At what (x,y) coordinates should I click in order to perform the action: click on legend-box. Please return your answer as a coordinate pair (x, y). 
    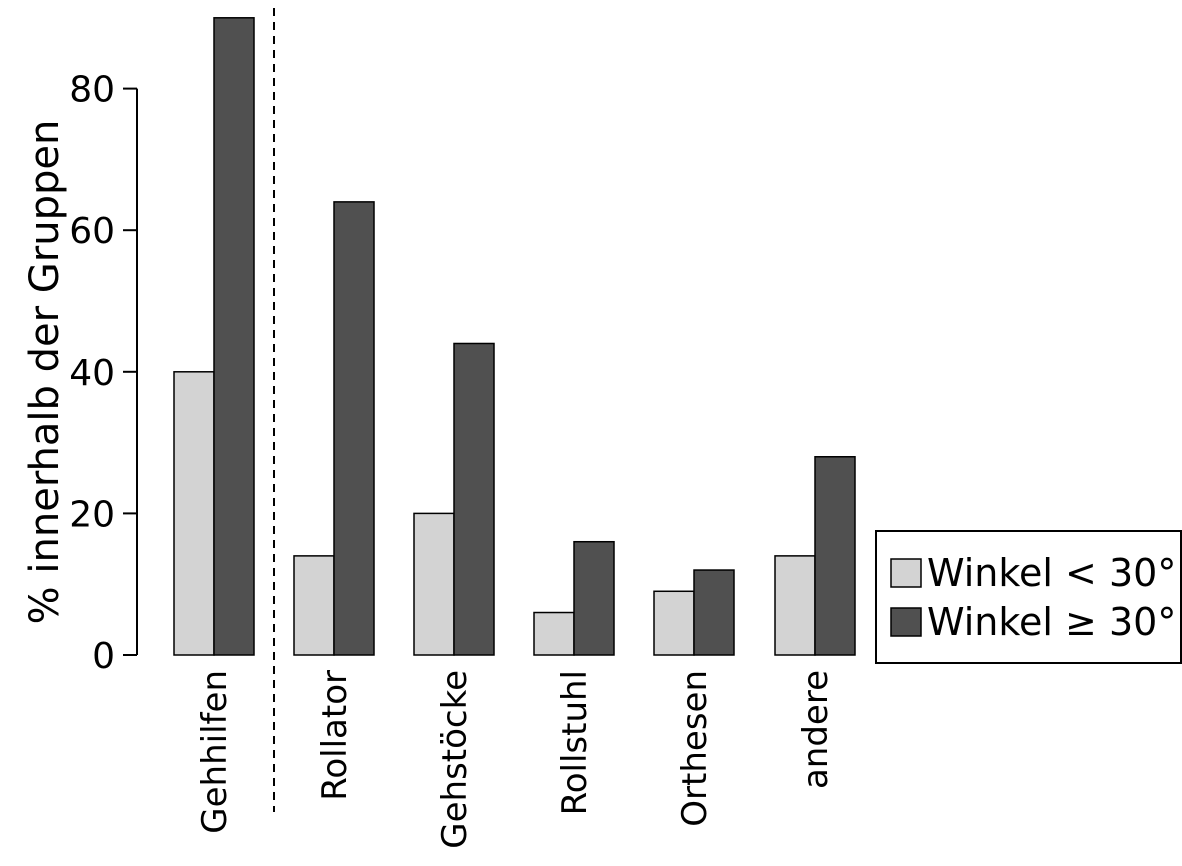
    Looking at the image, I should click on (1028, 597).